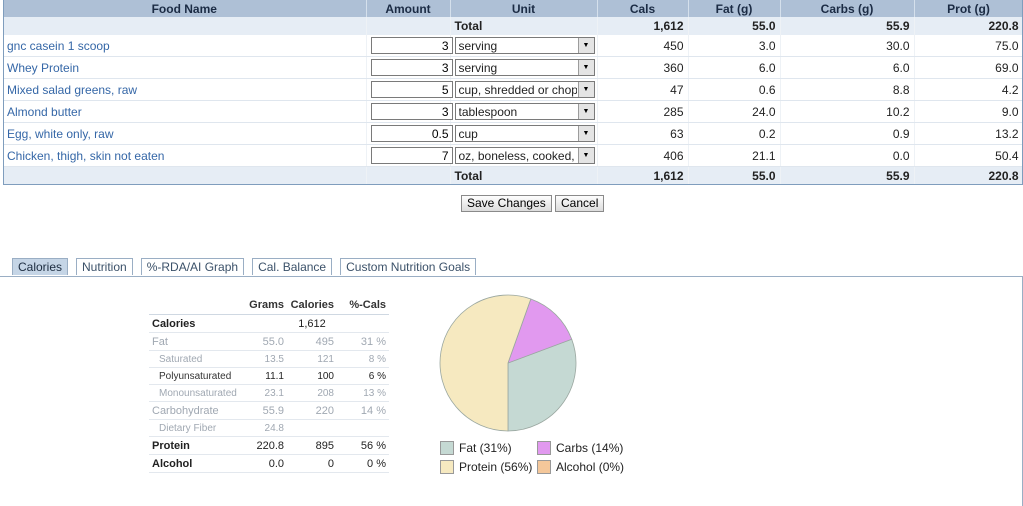  What do you see at coordinates (269, 323) in the screenshot?
I see `summary-row-calories: Calories 1,612` at bounding box center [269, 323].